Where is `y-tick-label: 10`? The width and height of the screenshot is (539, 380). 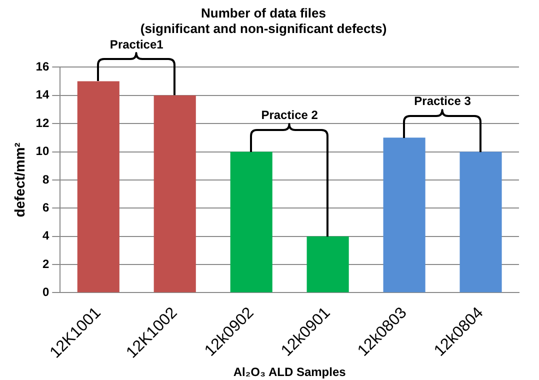
y-tick-label: 10 is located at coordinates (43, 151).